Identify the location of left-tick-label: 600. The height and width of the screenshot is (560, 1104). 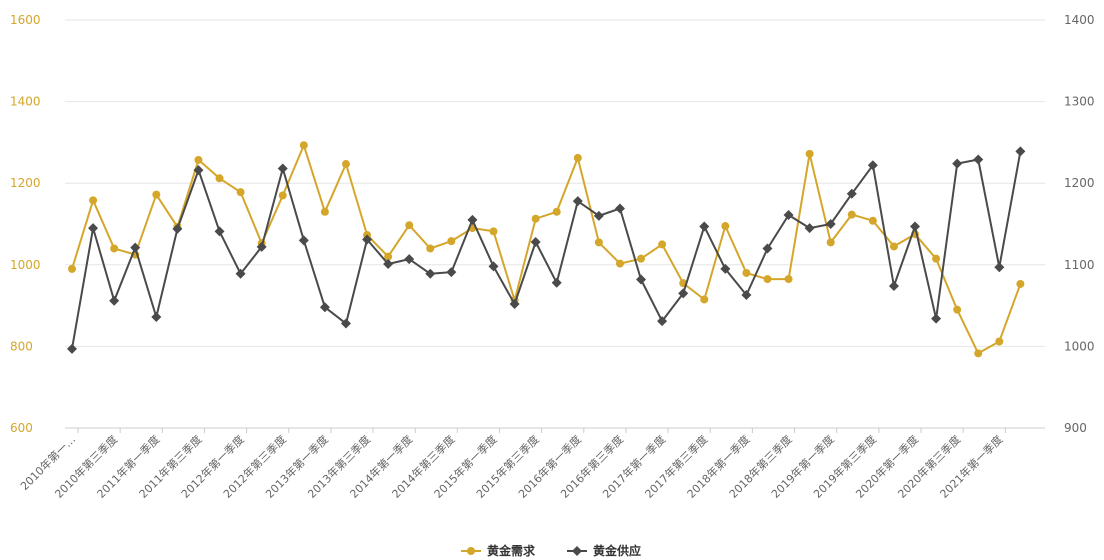
(21, 428).